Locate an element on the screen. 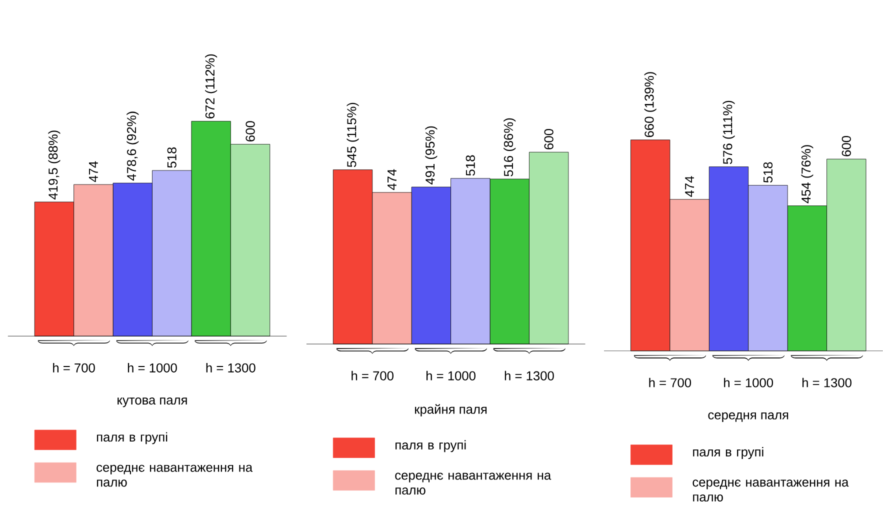 This screenshot has height=524, width=883. data-label: 478,6 (92%) is located at coordinates (132, 146).